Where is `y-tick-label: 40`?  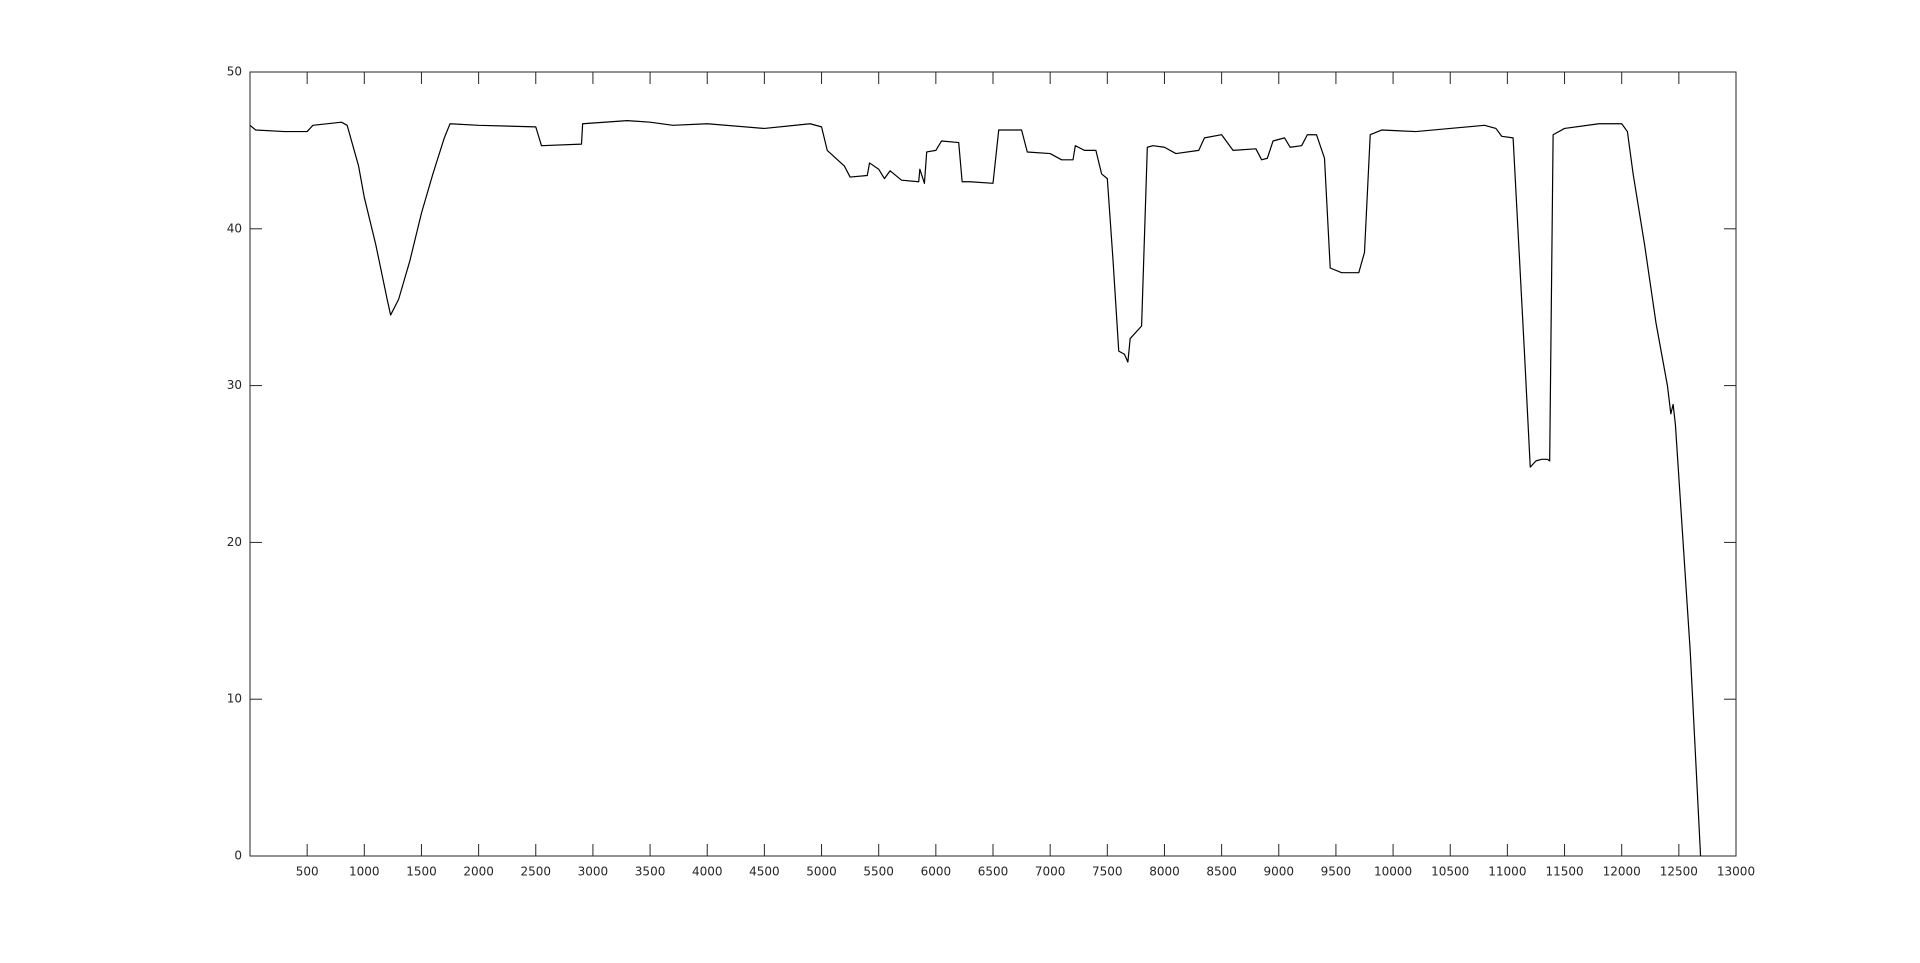
y-tick-label: 40 is located at coordinates (234, 228).